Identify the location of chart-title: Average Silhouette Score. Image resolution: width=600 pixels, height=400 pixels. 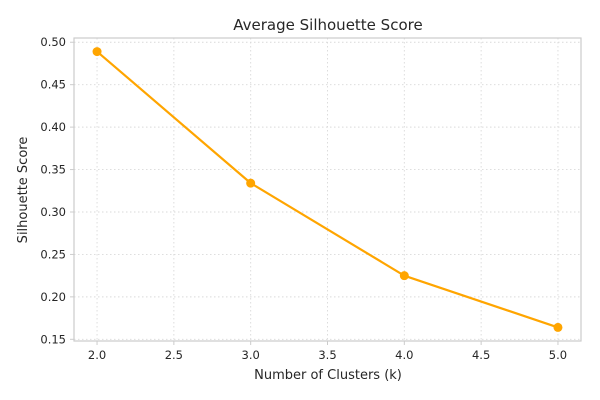
(327, 25).